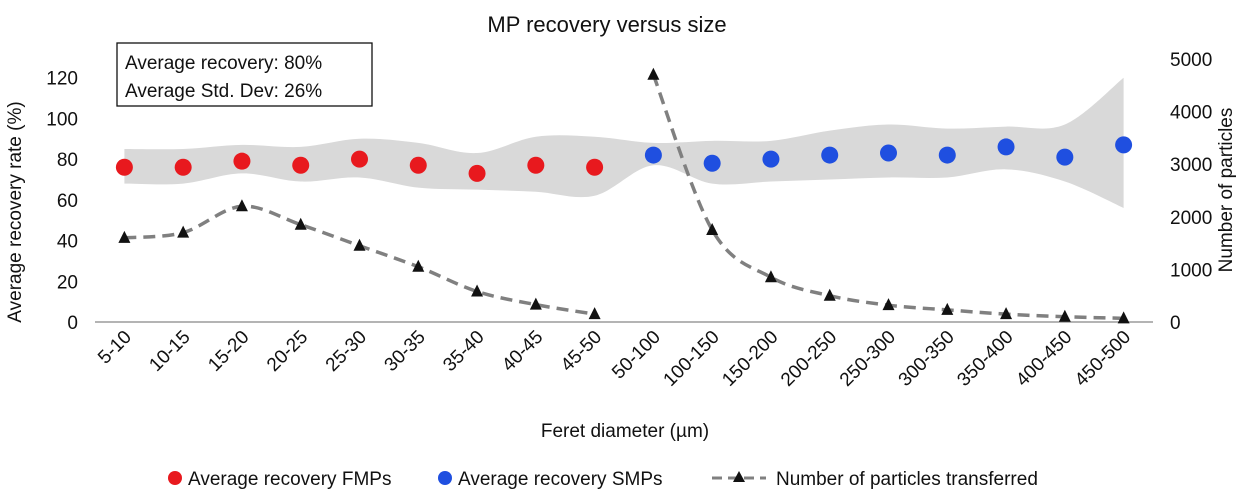 This screenshot has height=490, width=1253. Describe the element at coordinates (1191, 270) in the screenshot. I see `y-right-tick-label: 1000` at that location.